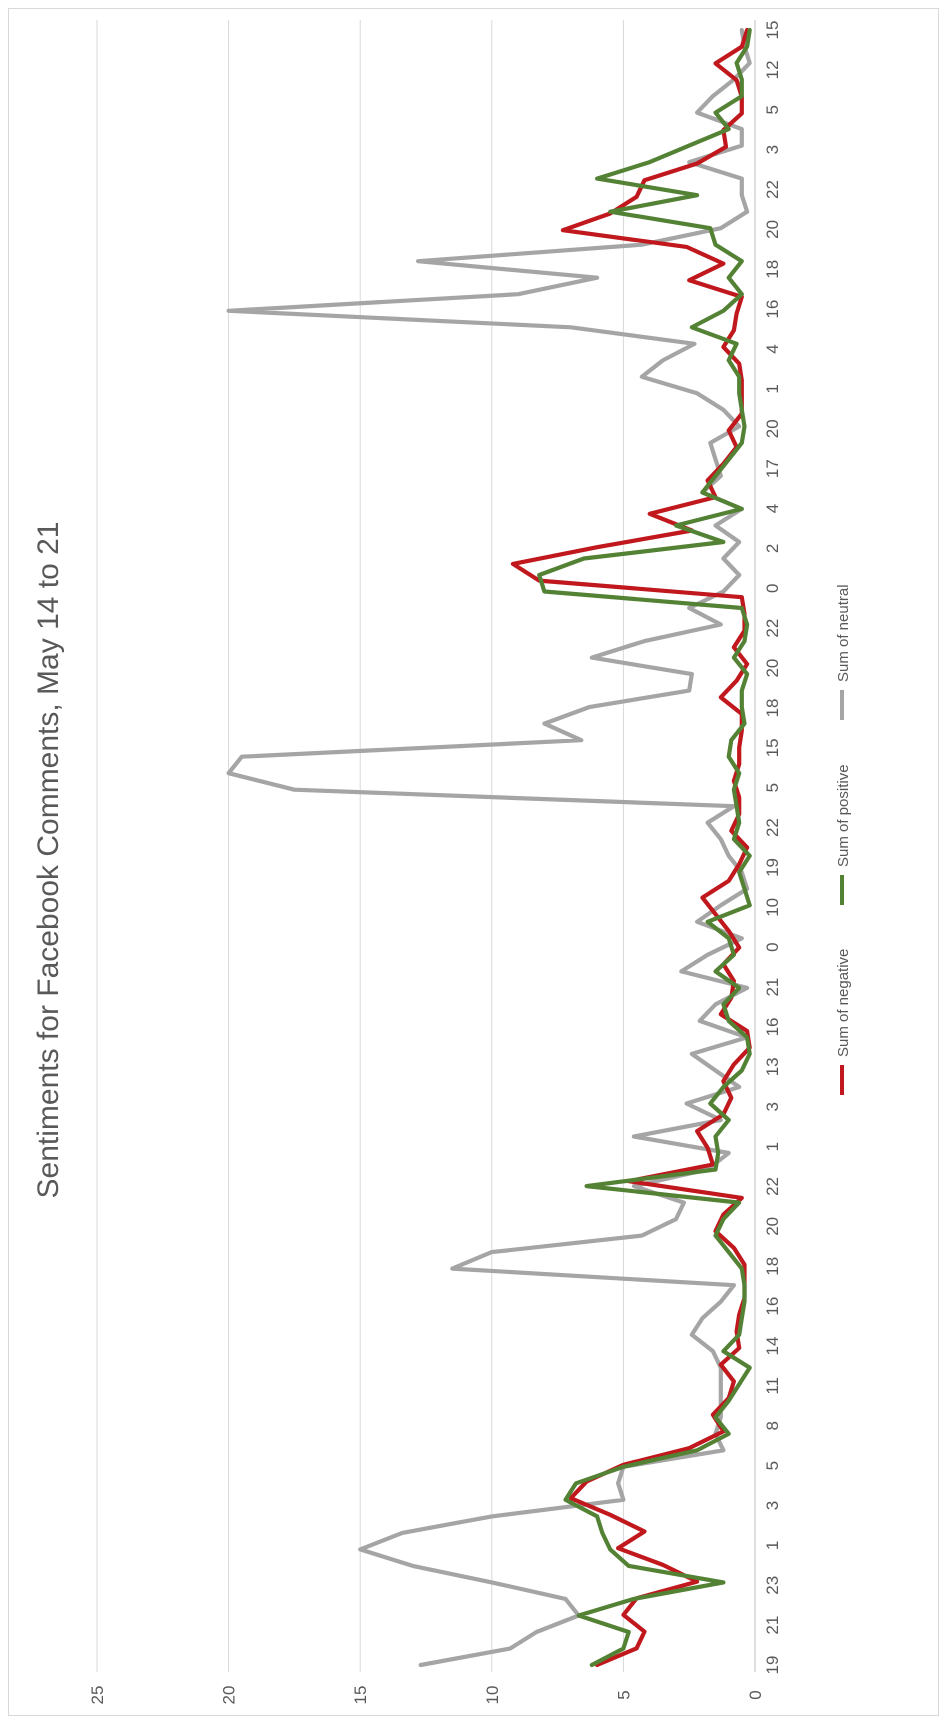 The width and height of the screenshot is (949, 1726). I want to click on x-tick-label: 11, so click(772, 1386).